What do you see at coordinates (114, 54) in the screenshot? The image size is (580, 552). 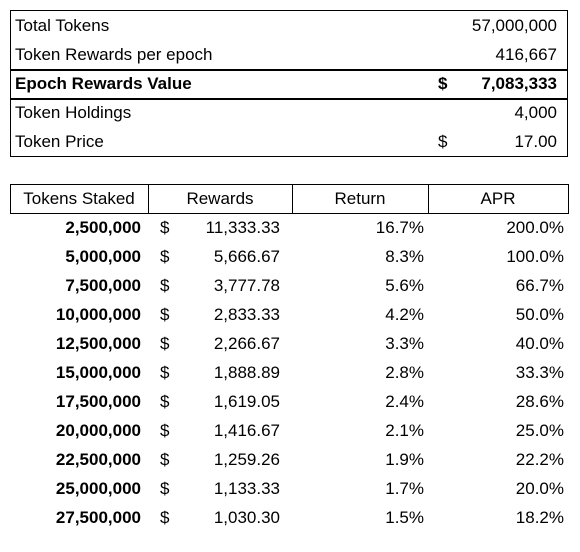 I see `summary-label: Token Rewards per epoch` at bounding box center [114, 54].